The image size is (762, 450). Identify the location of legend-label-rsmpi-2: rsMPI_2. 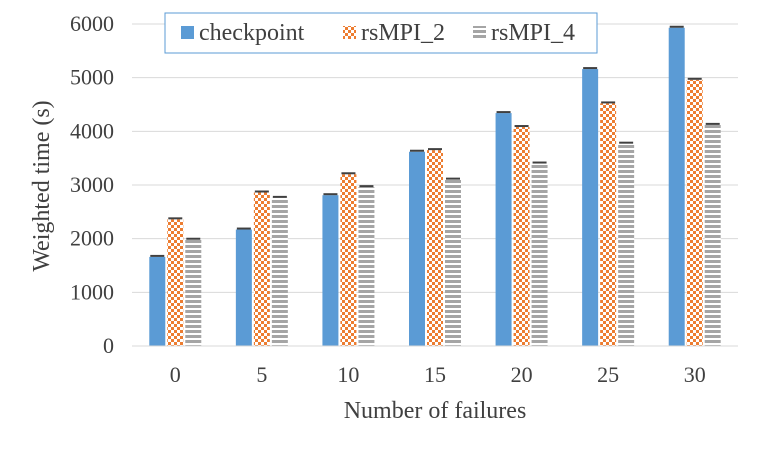
(403, 33).